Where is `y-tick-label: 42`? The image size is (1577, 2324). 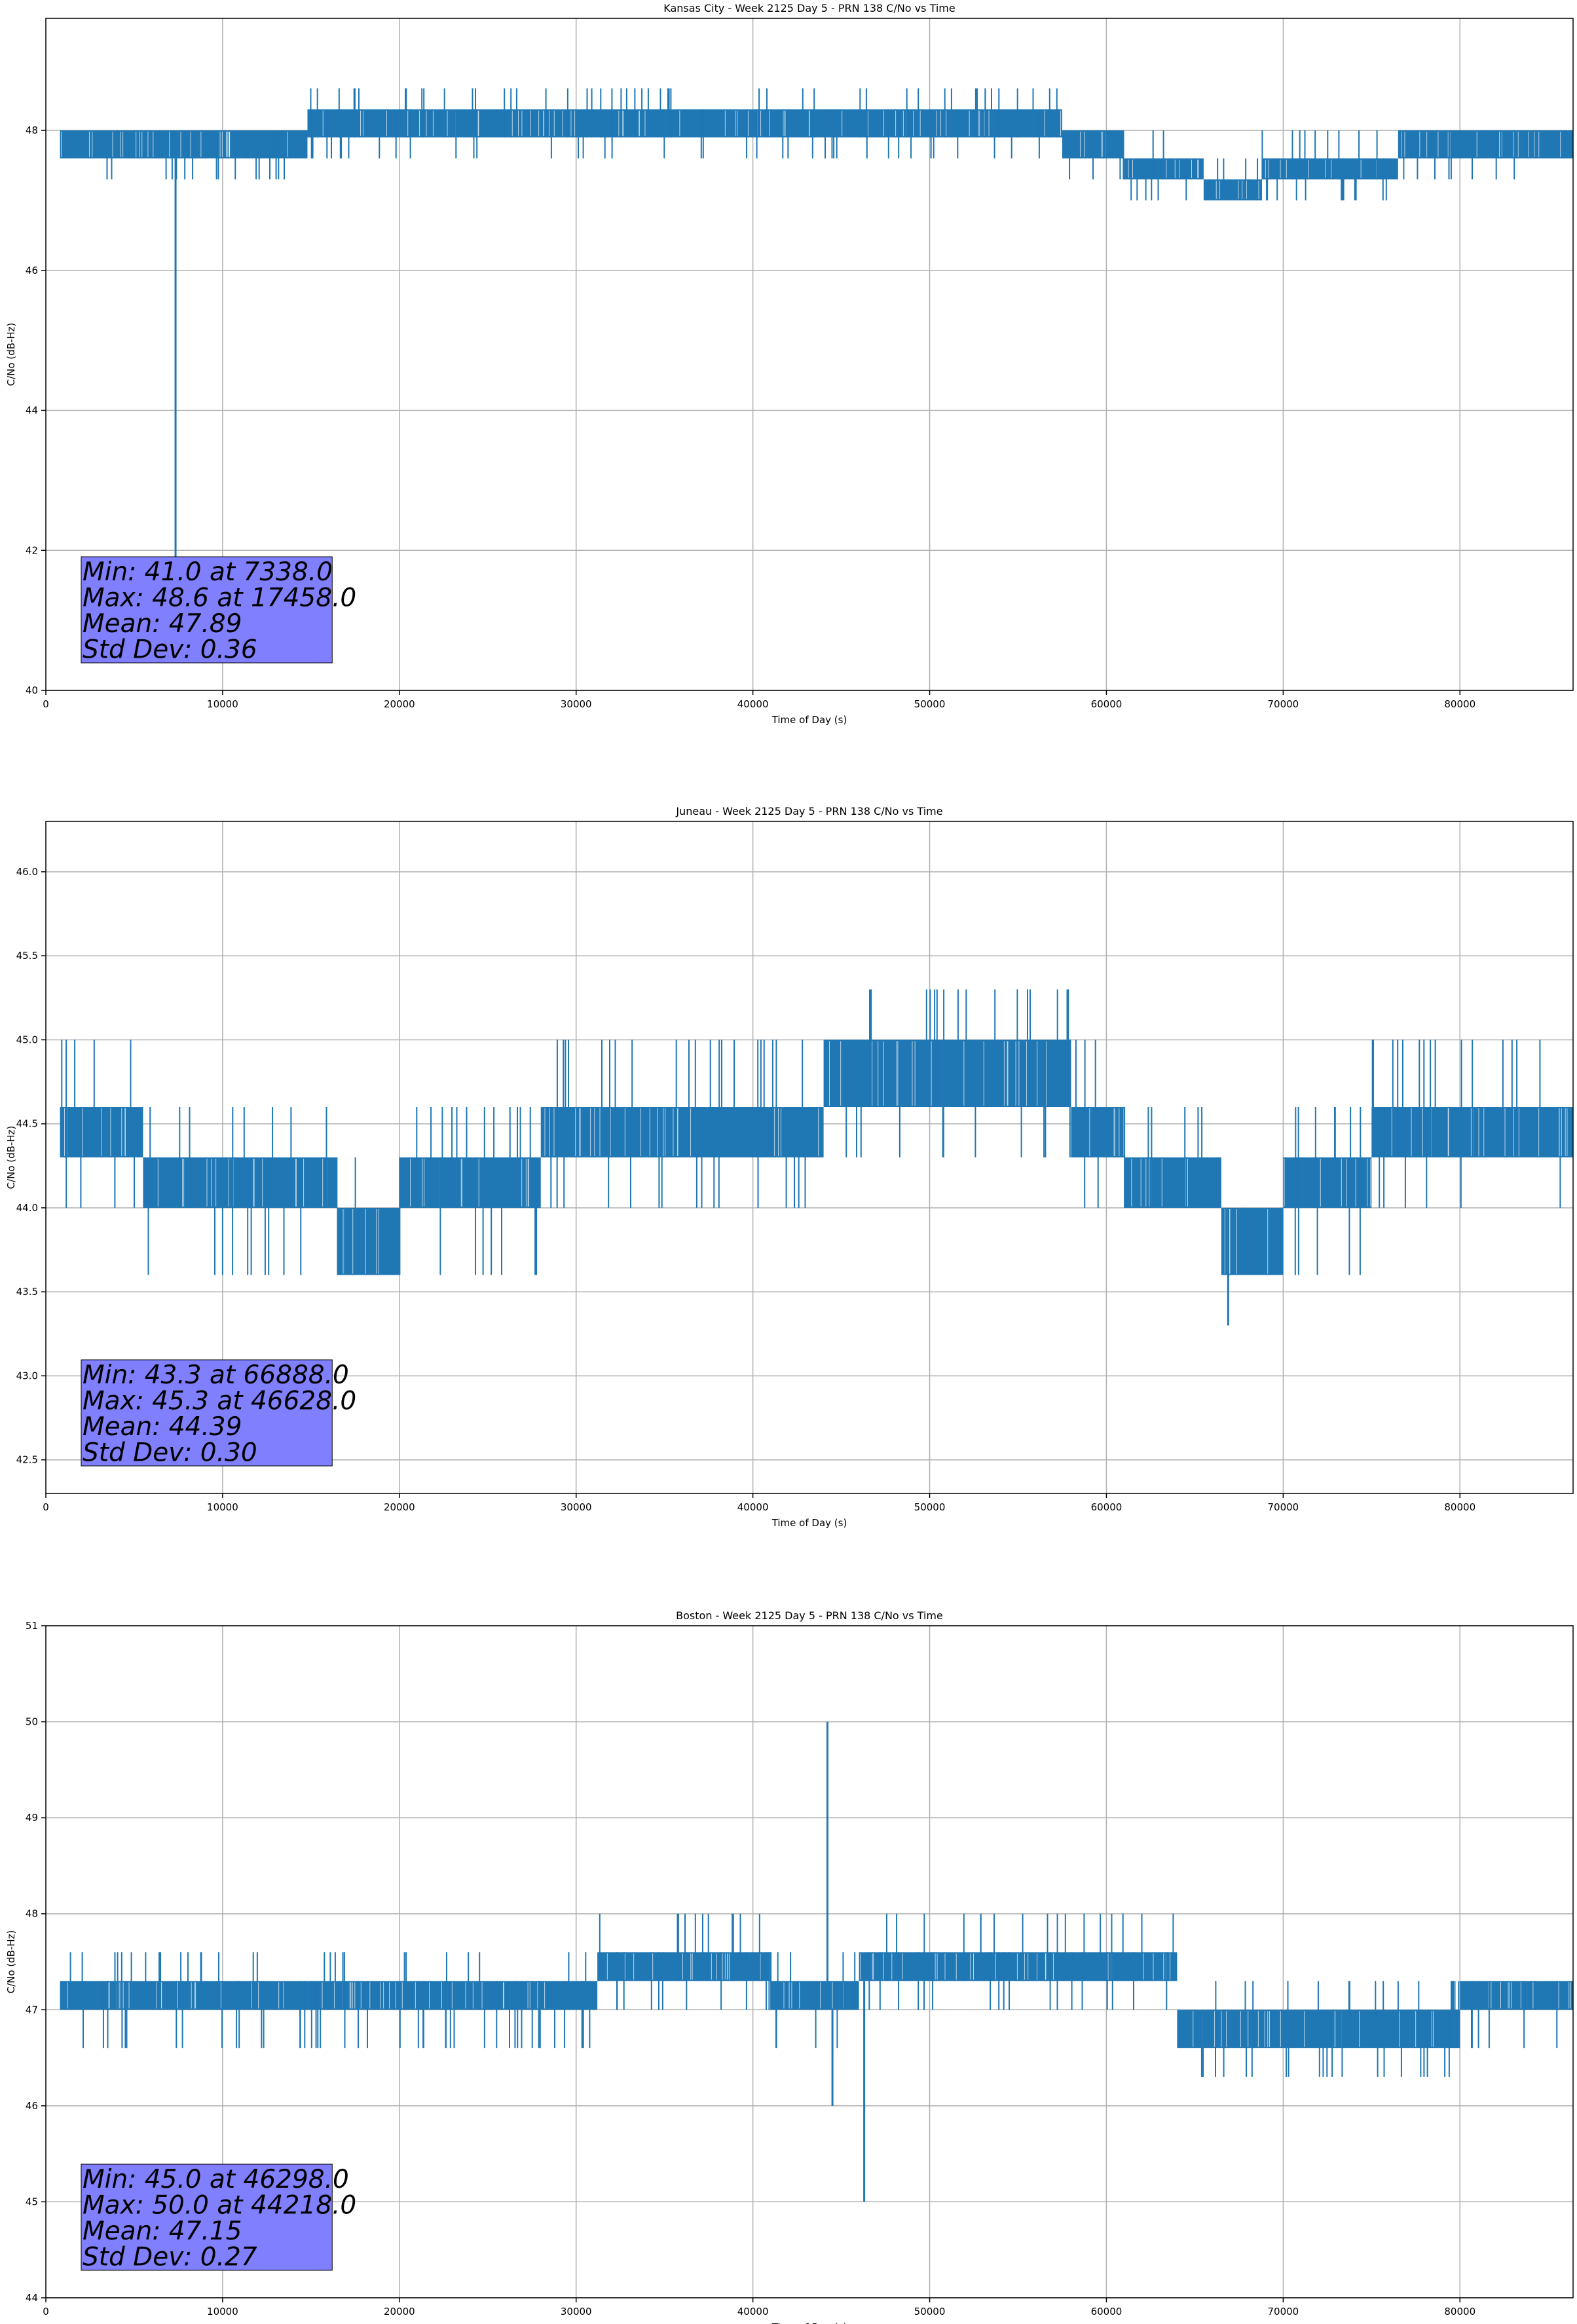 y-tick-label: 42 is located at coordinates (32, 550).